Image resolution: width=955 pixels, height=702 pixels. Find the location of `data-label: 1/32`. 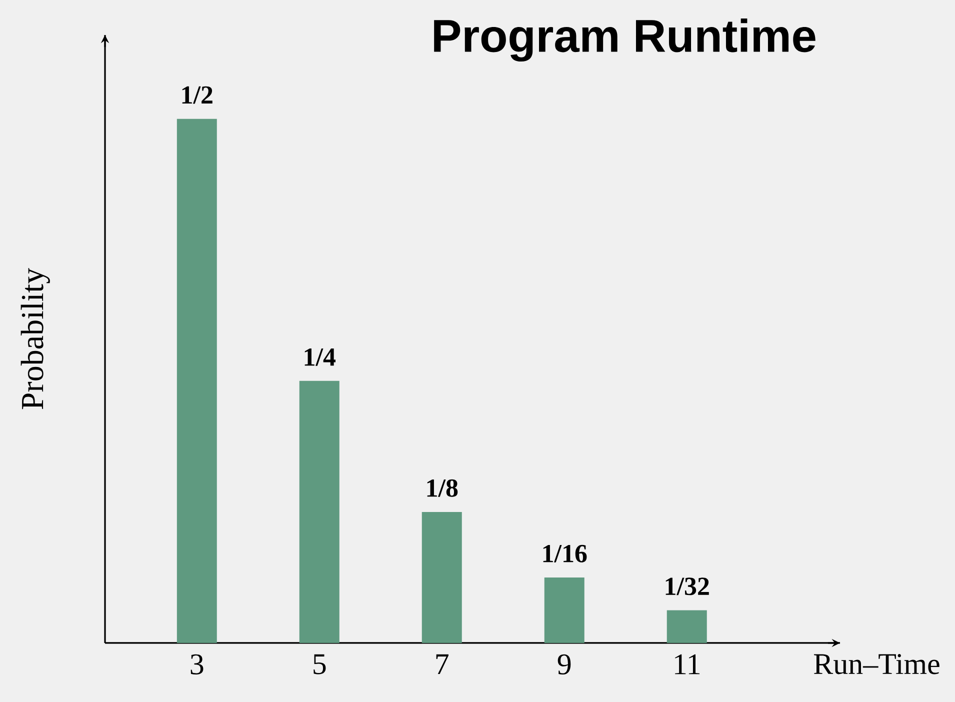

data-label: 1/32 is located at coordinates (687, 587).